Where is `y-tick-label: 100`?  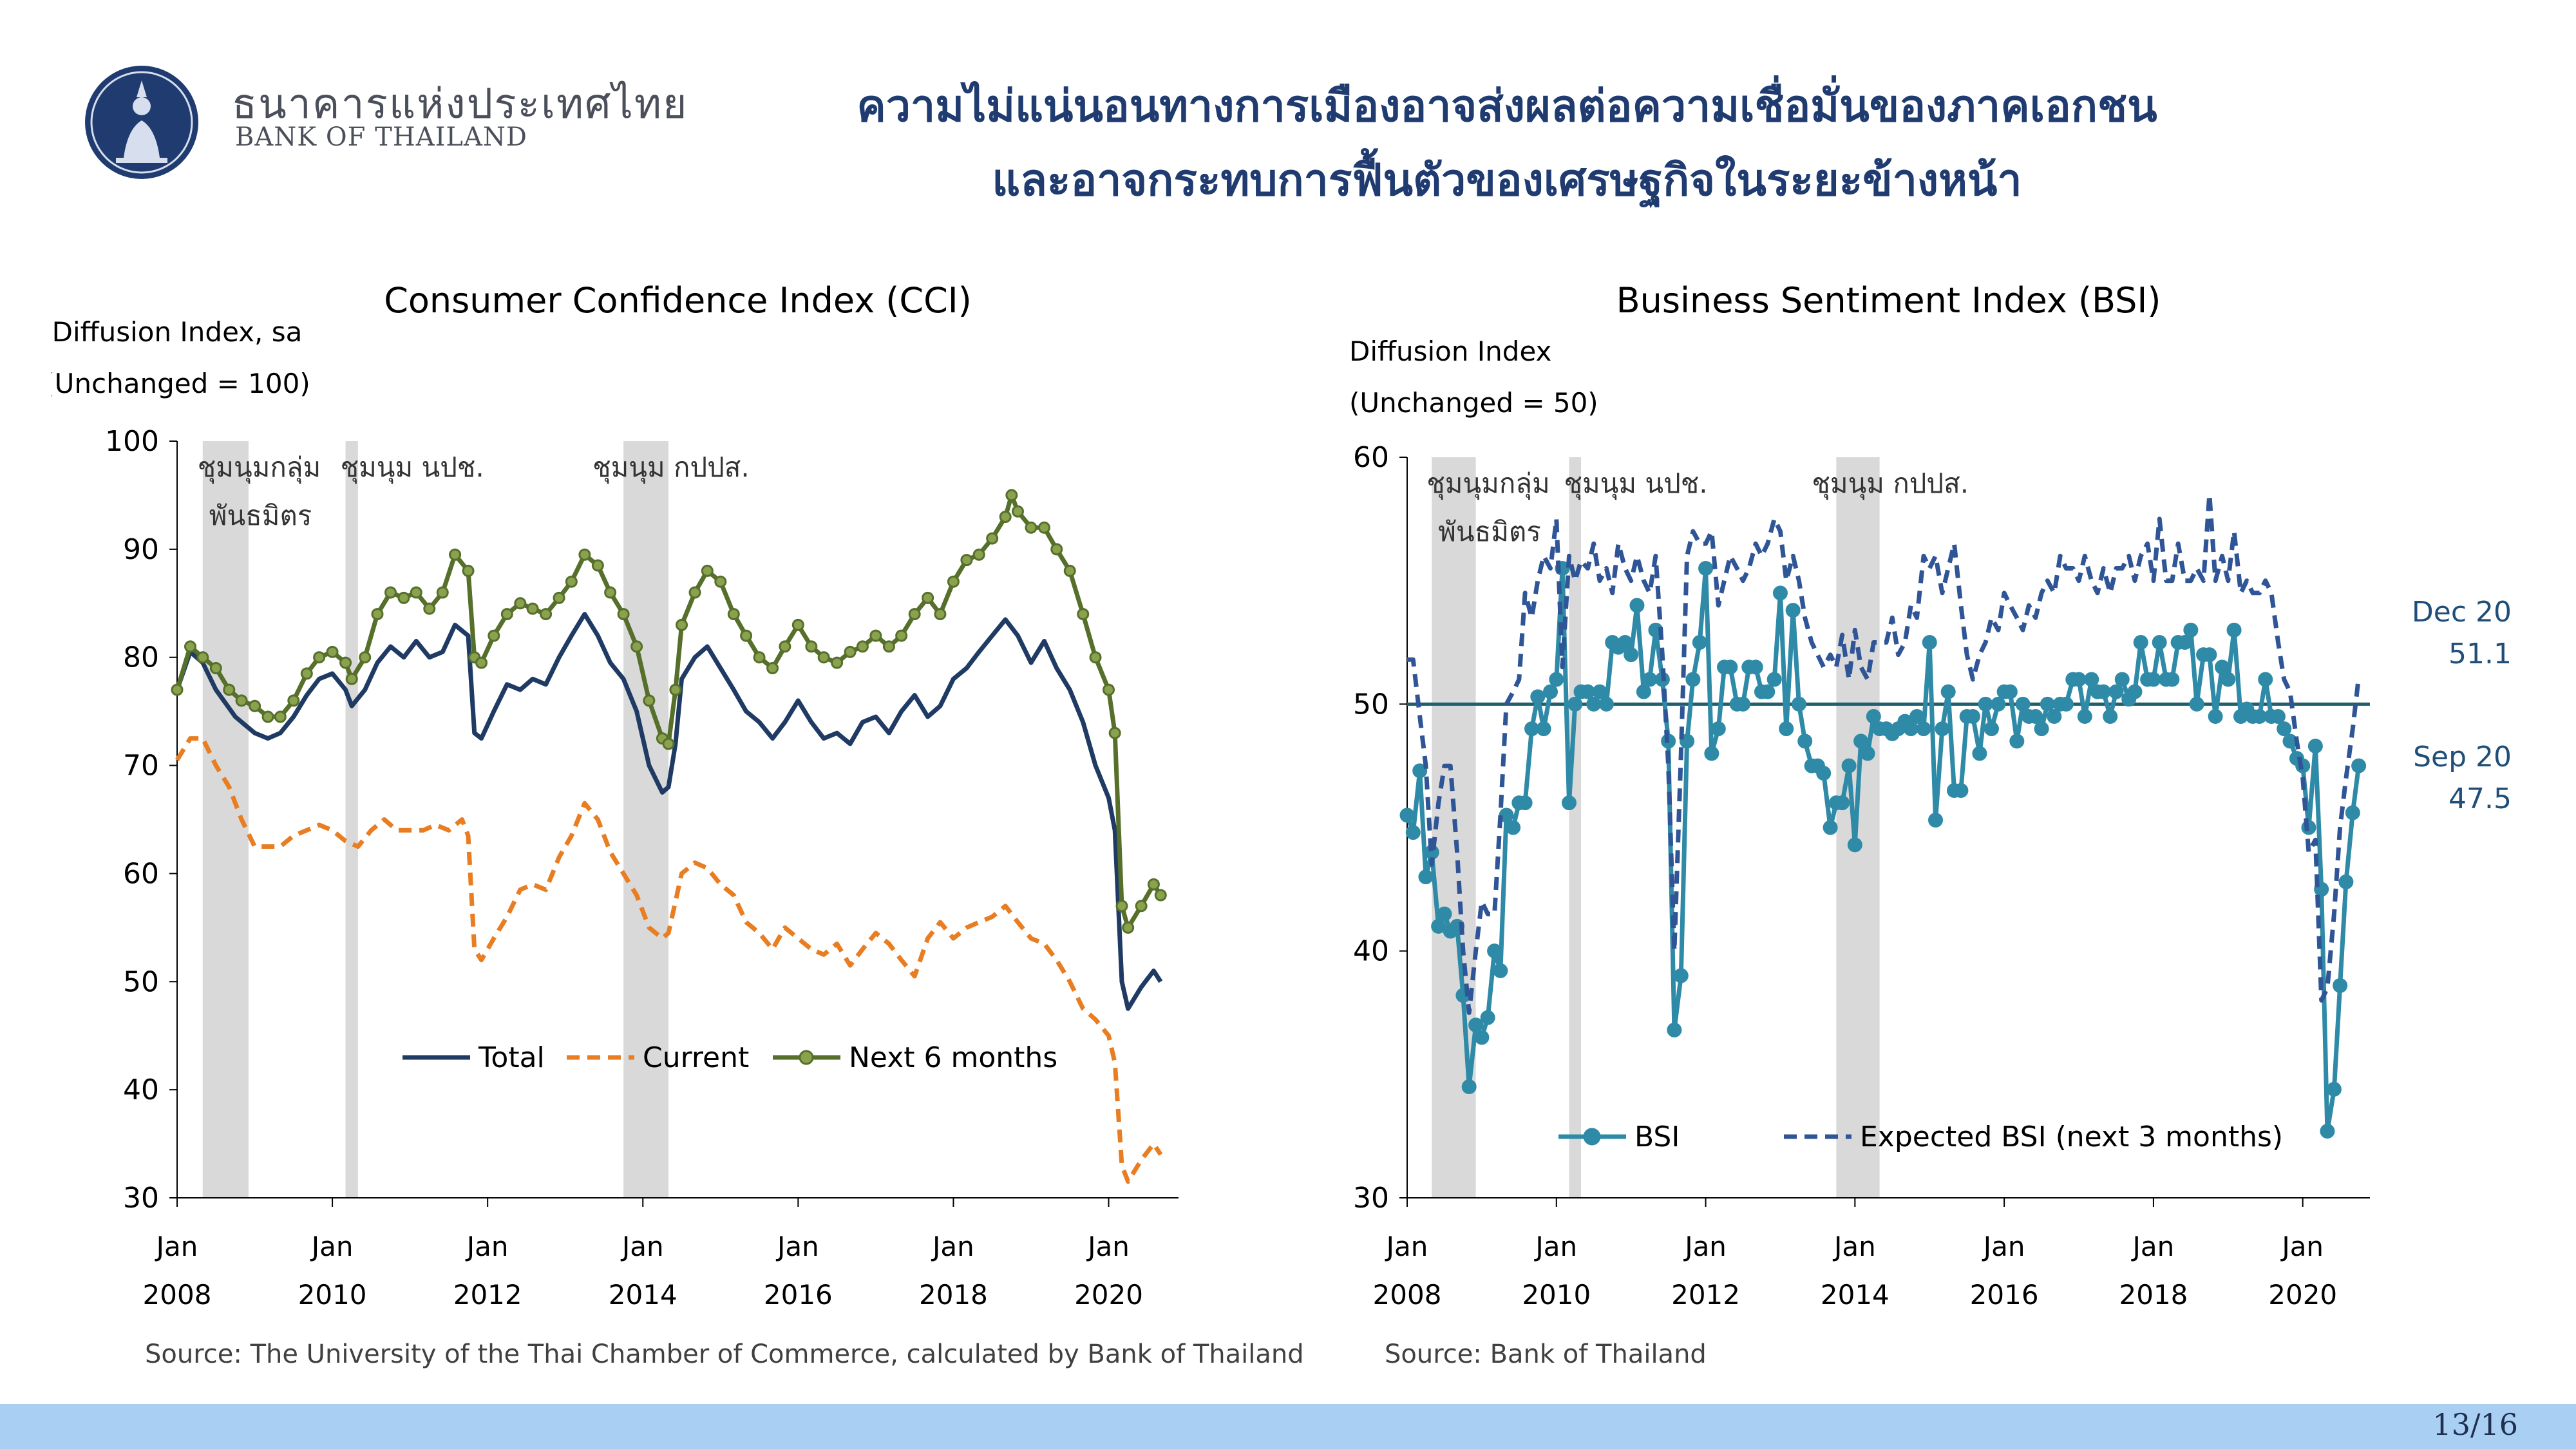 y-tick-label: 100 is located at coordinates (132, 442).